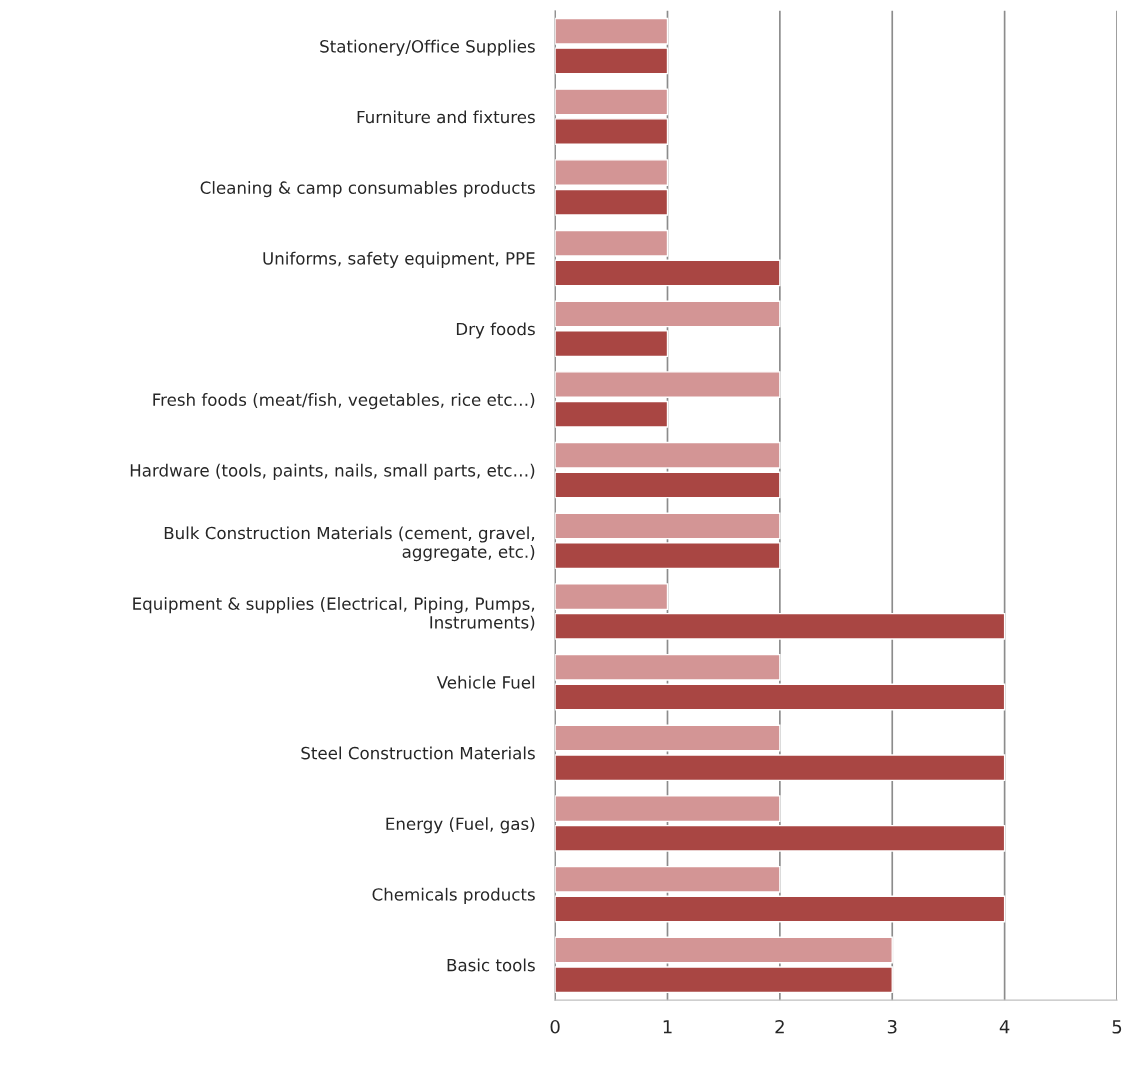 The image size is (1126, 1072). What do you see at coordinates (332, 471) in the screenshot?
I see `y-tick-label: Hardware (tools, paints, nails, small parts, etc…)` at bounding box center [332, 471].